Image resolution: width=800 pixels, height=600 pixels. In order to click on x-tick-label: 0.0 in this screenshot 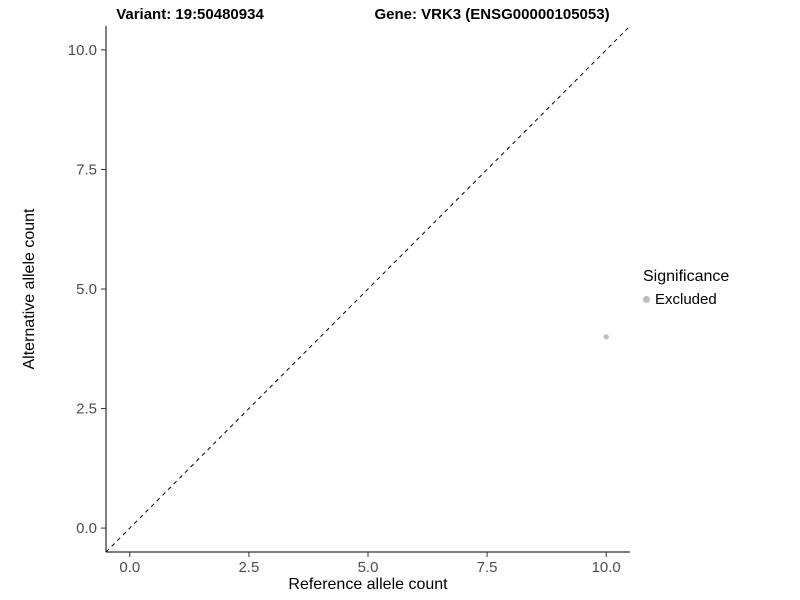, I will do `click(129, 567)`.